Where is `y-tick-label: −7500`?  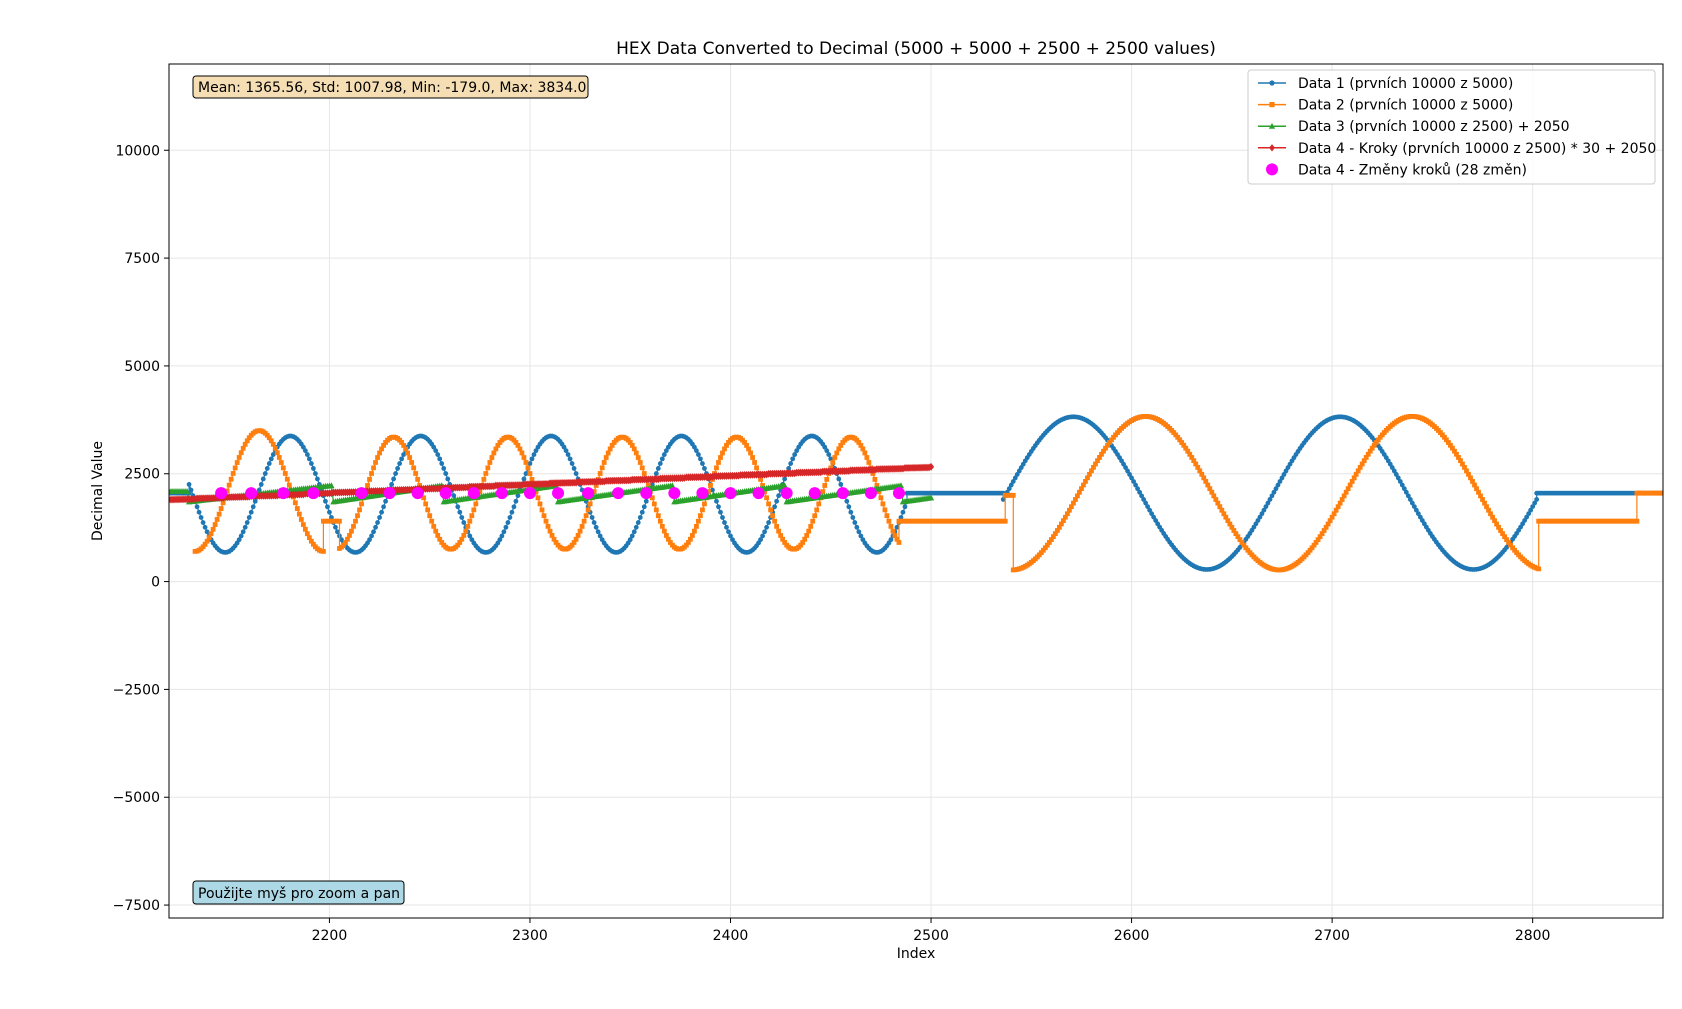
y-tick-label: −7500 is located at coordinates (136, 906).